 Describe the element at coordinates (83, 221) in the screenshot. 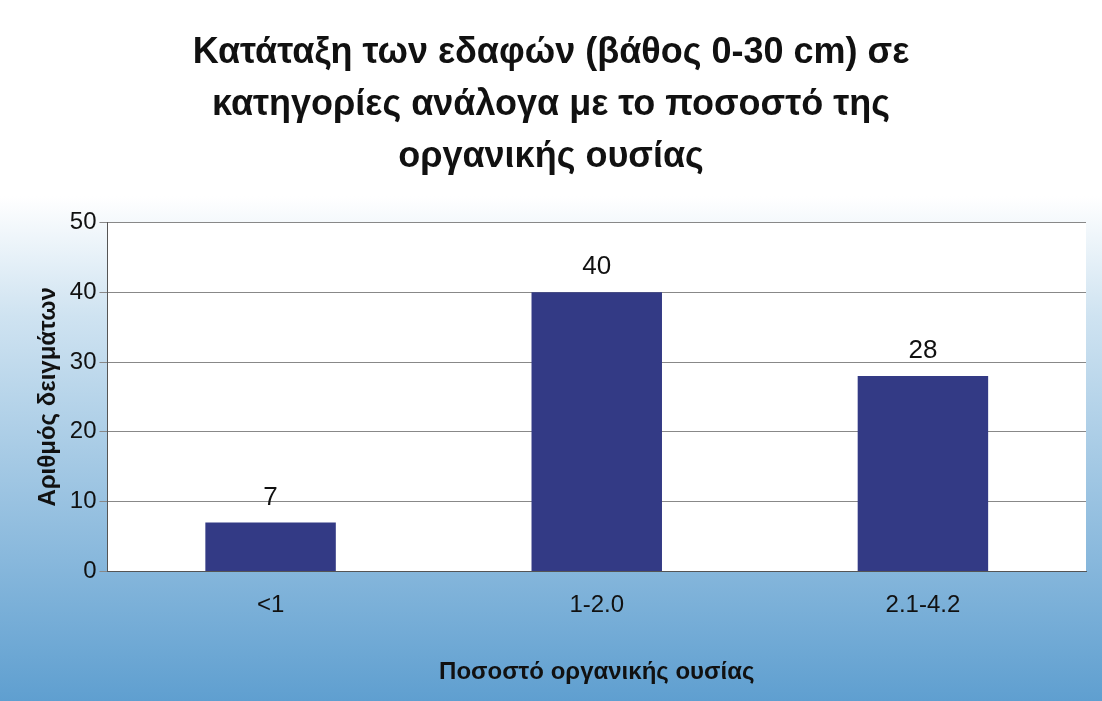

I see `y-tick-label: 50` at that location.